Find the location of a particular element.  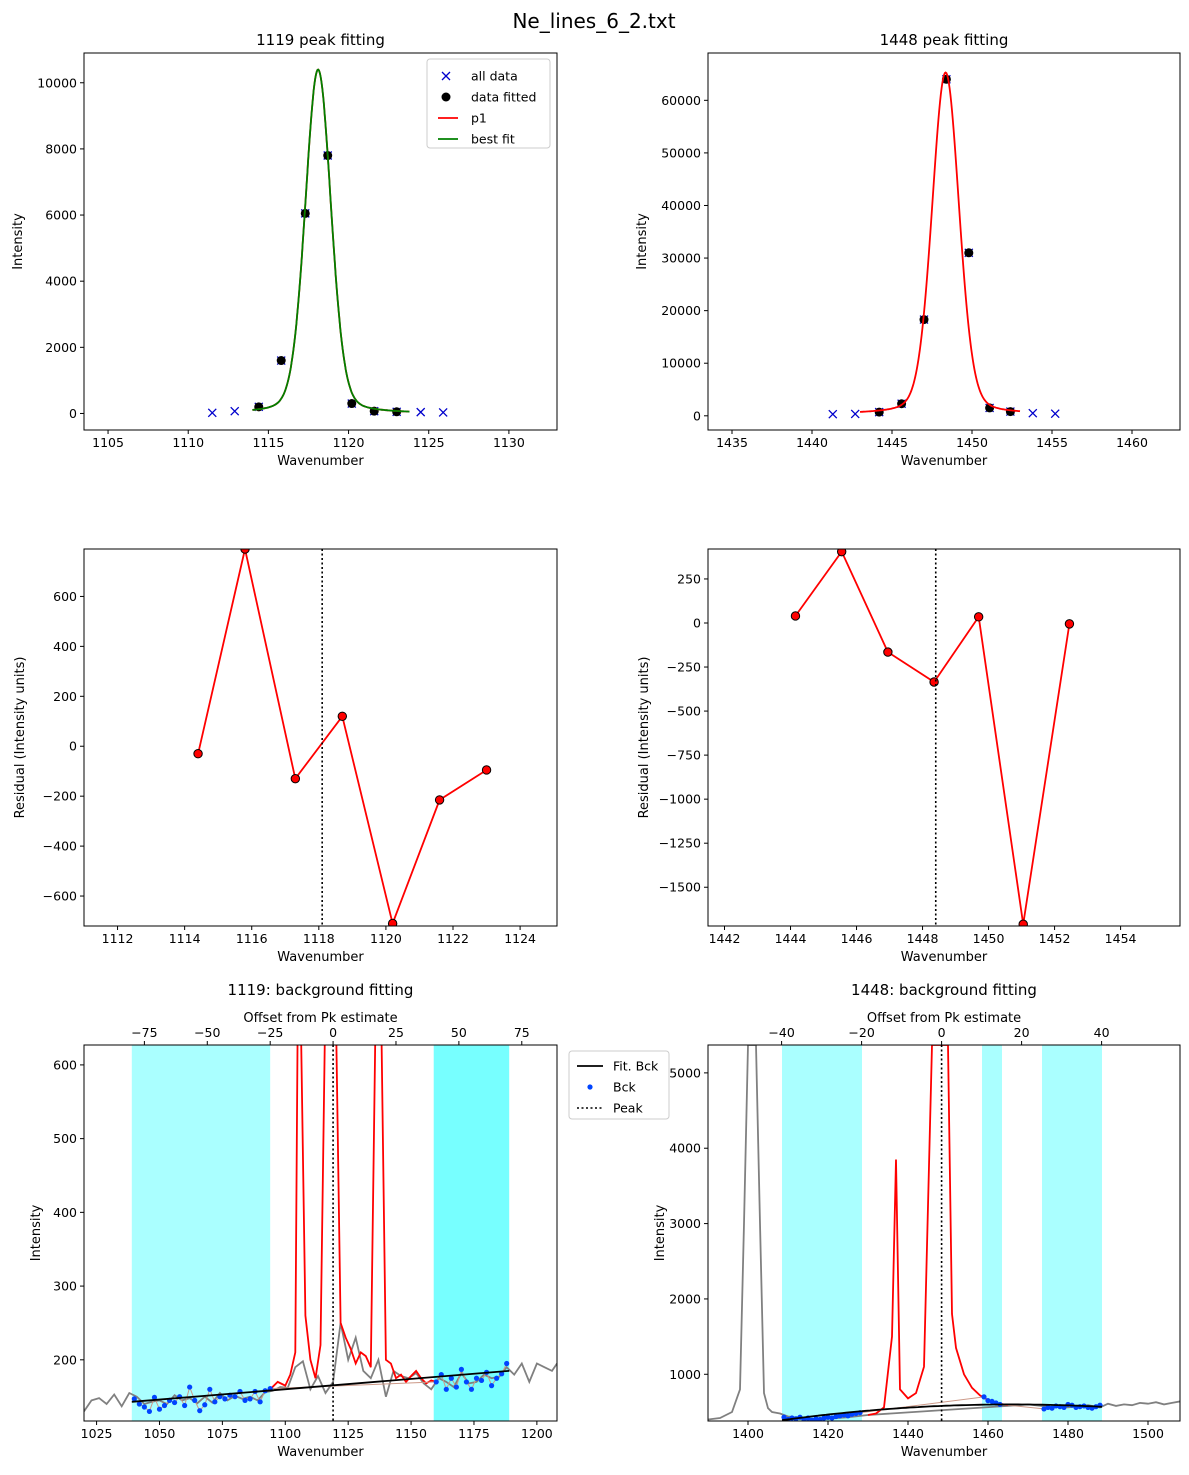

bg1-legend: Fit. Bck Bck Peak is located at coordinates (619, 1085).